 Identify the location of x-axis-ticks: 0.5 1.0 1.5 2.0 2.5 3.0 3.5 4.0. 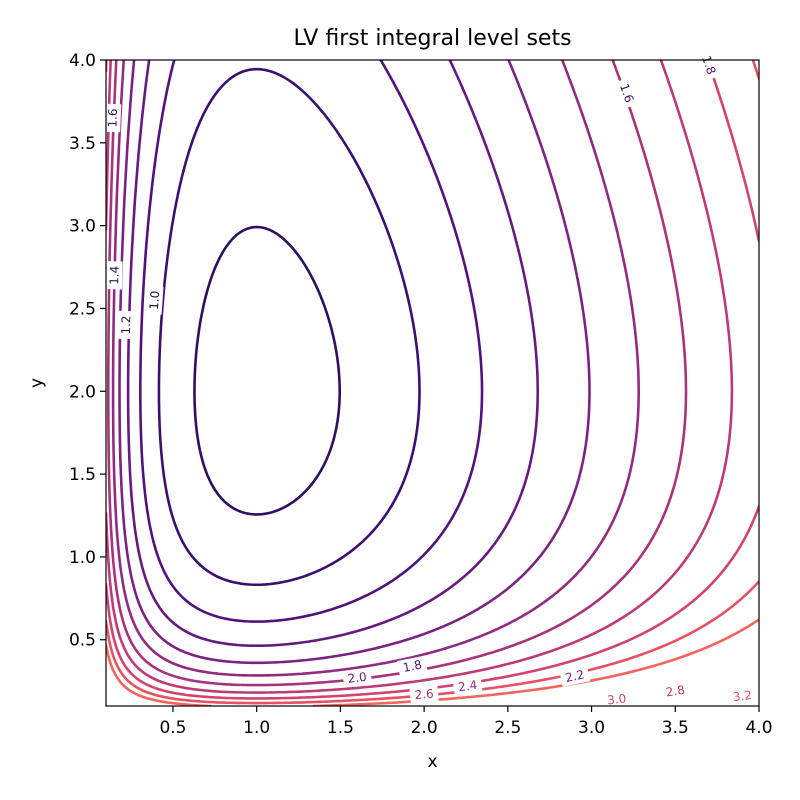
(466, 722).